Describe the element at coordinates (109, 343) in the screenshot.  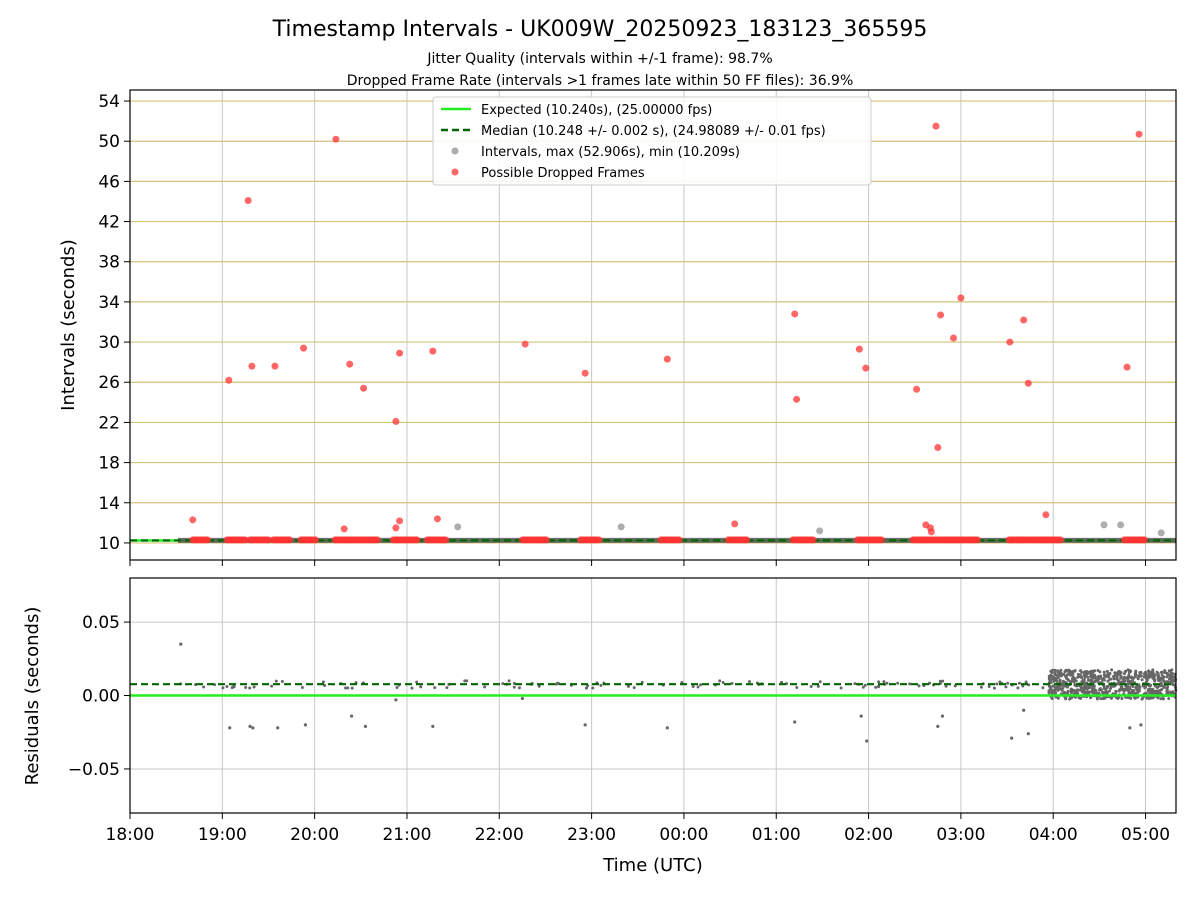
I see `top-ytick-label: 30` at that location.